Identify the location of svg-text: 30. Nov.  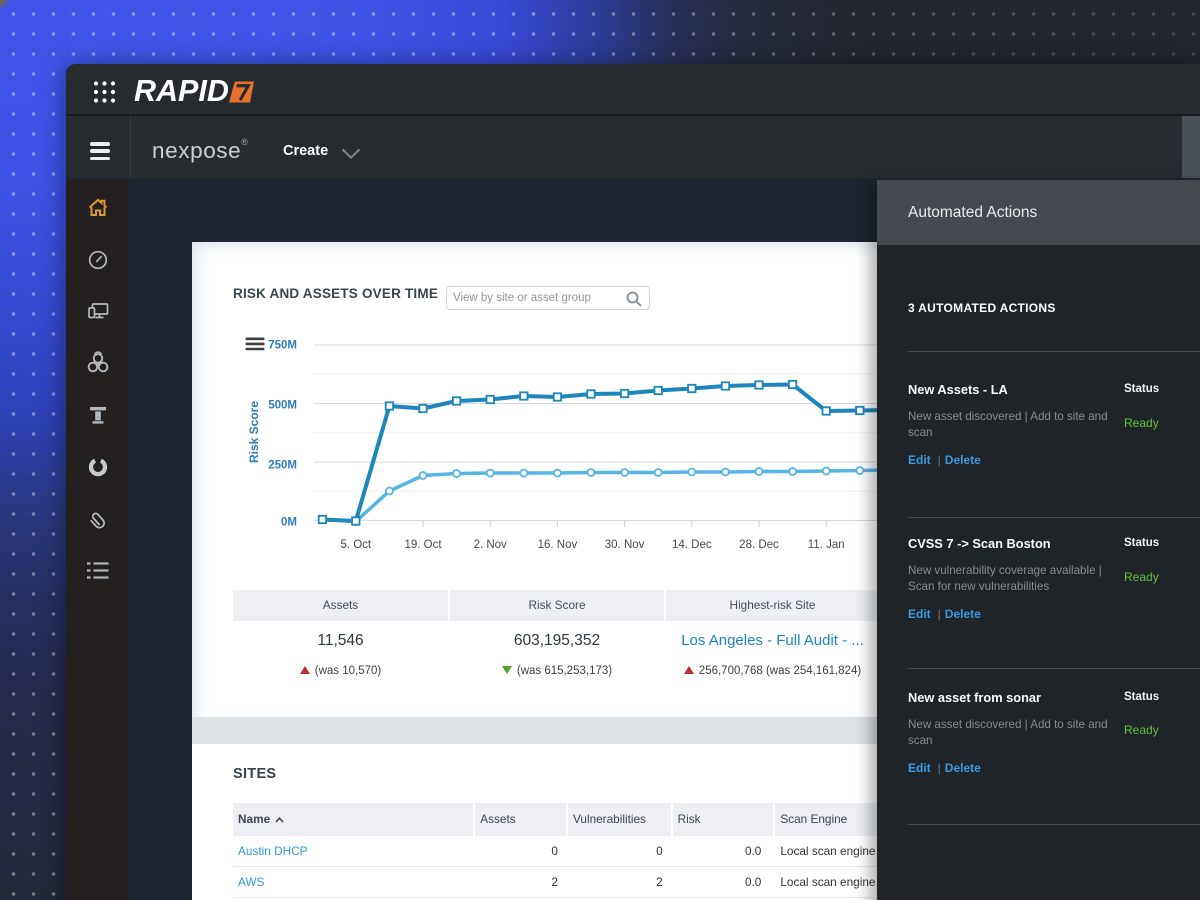
(625, 545).